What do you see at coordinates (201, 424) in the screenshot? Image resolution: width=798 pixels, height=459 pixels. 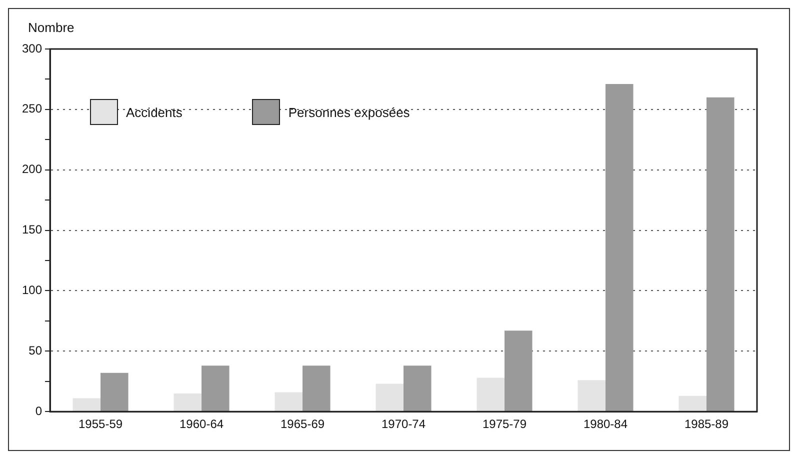 I see `x-tick-label: 1960-64` at bounding box center [201, 424].